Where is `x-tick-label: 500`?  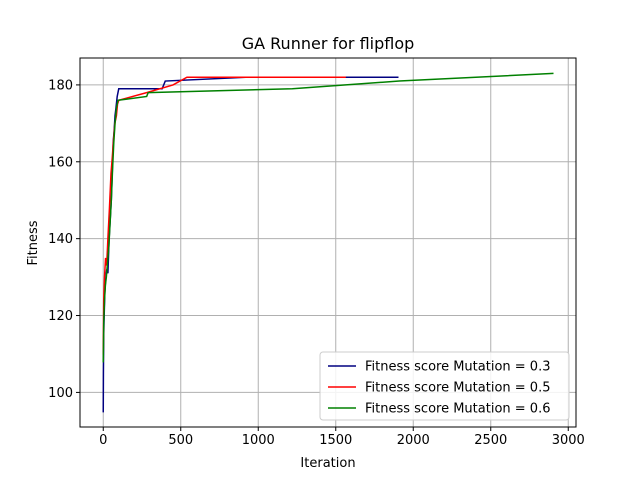
x-tick-label: 500 is located at coordinates (180, 440).